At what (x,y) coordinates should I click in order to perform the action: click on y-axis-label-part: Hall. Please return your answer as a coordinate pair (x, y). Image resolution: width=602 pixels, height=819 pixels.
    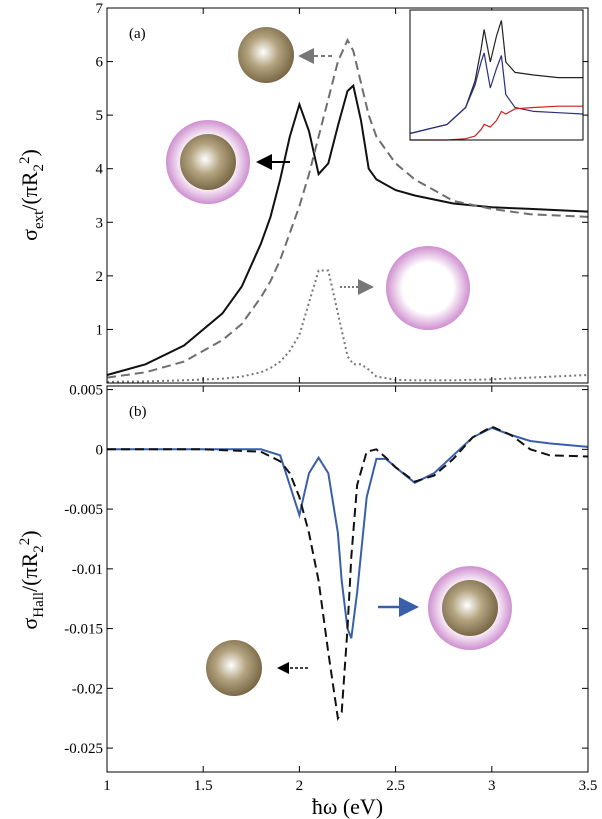
    Looking at the image, I should click on (39, 605).